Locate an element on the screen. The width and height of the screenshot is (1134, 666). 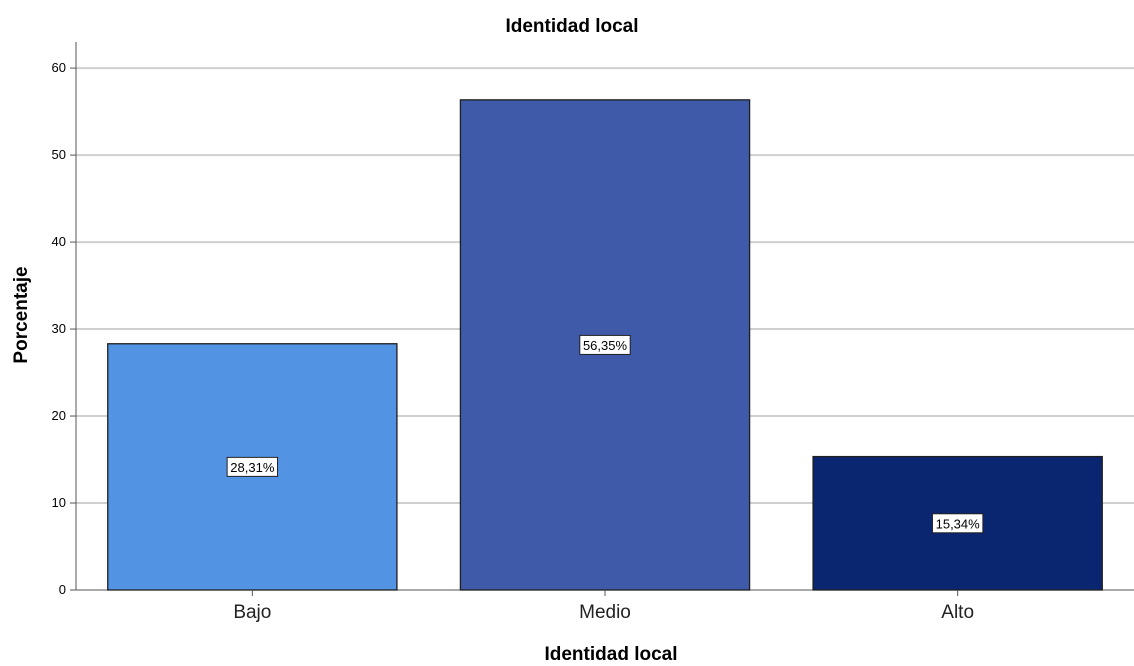
y-tick-label: 10 is located at coordinates (59, 502).